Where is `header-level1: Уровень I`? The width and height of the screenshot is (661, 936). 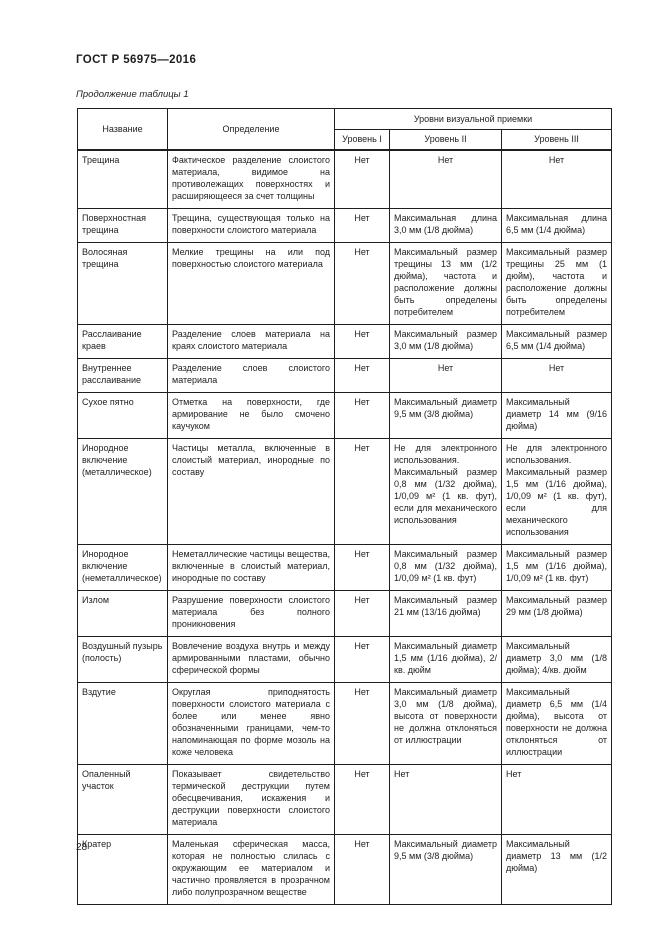 header-level1: Уровень I is located at coordinates (362, 139).